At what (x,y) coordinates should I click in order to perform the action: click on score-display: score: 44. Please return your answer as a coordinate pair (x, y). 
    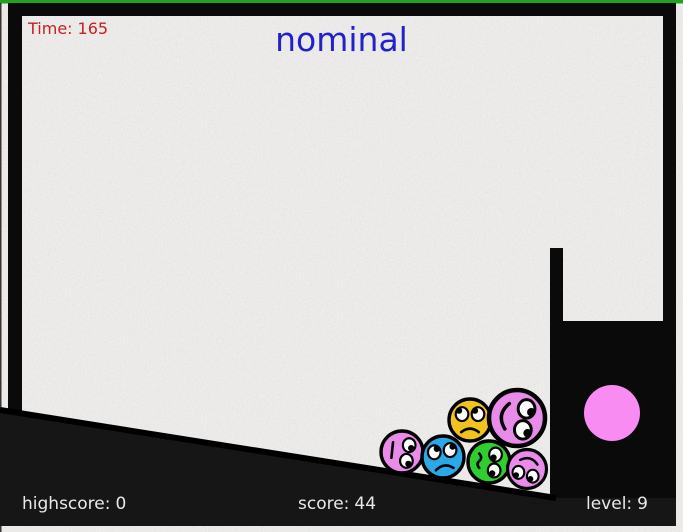
    Looking at the image, I should click on (337, 504).